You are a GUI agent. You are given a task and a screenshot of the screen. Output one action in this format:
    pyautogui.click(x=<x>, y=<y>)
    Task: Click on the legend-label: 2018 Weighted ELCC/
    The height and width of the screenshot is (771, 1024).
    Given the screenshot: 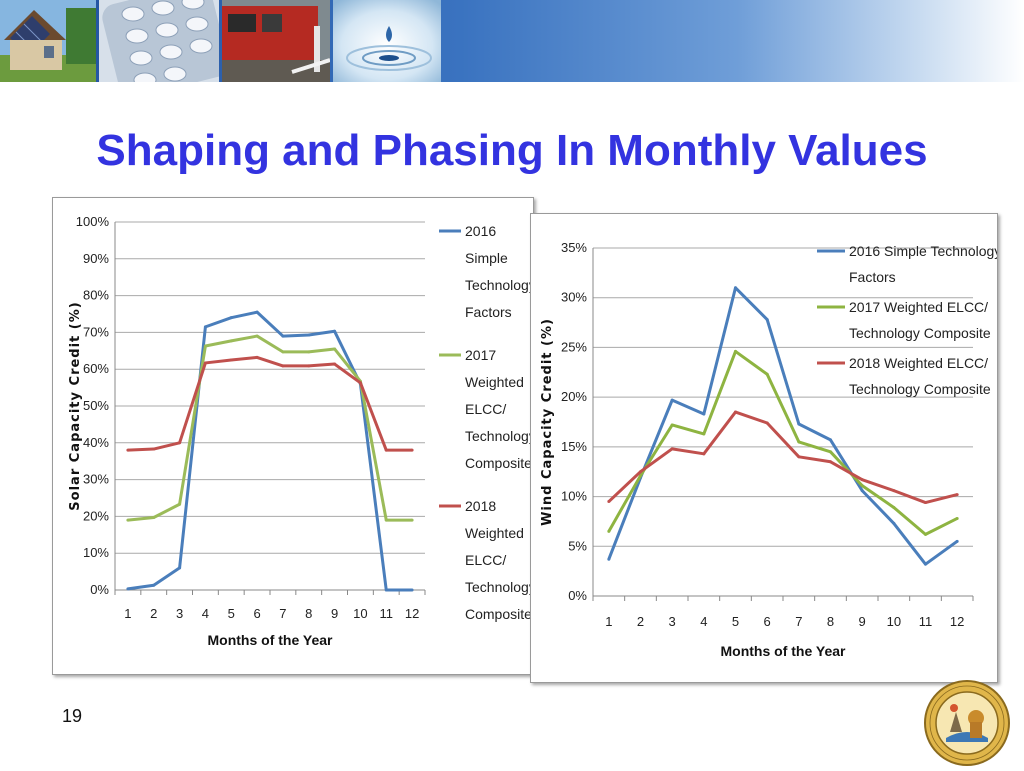 What is the action you would take?
    pyautogui.click(x=918, y=363)
    